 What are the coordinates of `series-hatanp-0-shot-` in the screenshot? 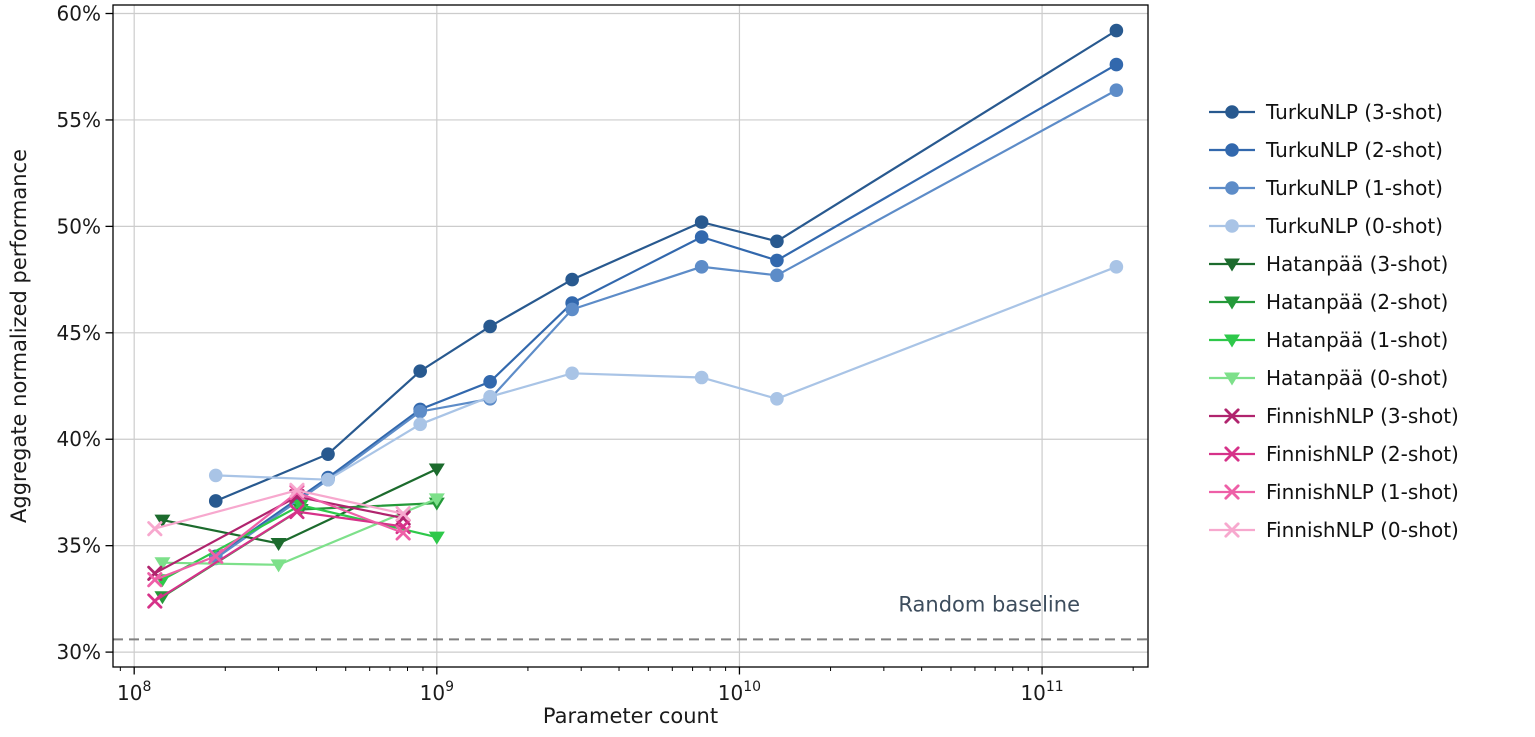 It's located at (299, 533).